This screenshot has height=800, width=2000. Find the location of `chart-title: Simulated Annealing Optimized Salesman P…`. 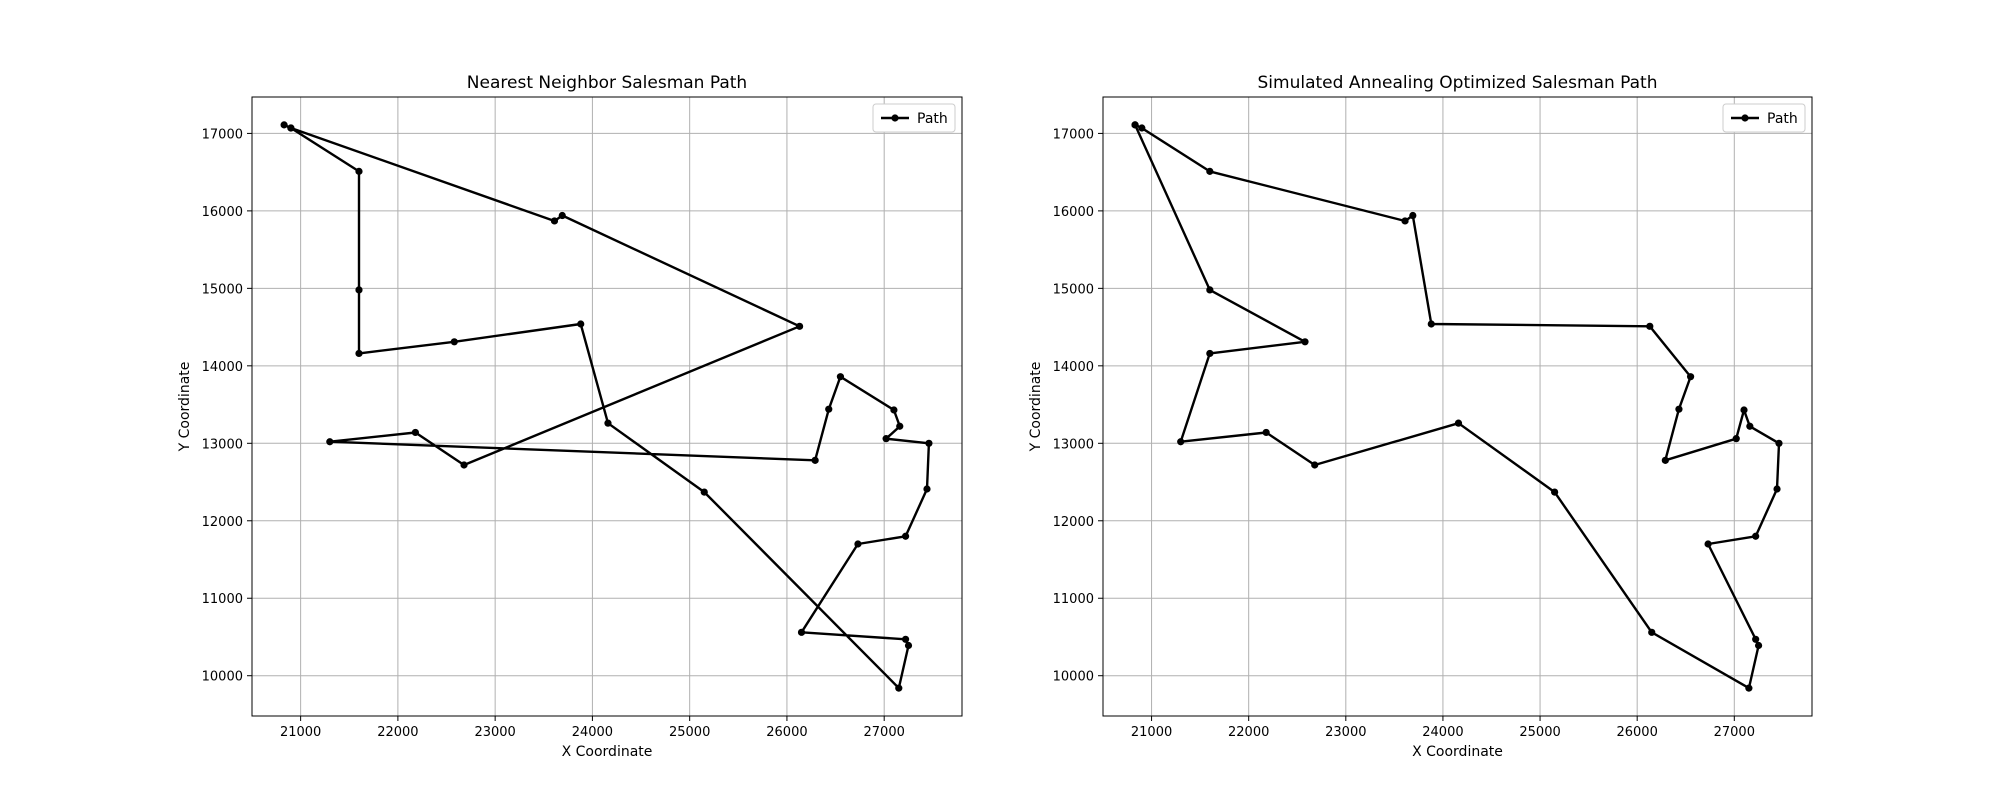

chart-title: Simulated Annealing Optimized Salesman P… is located at coordinates (1458, 83).